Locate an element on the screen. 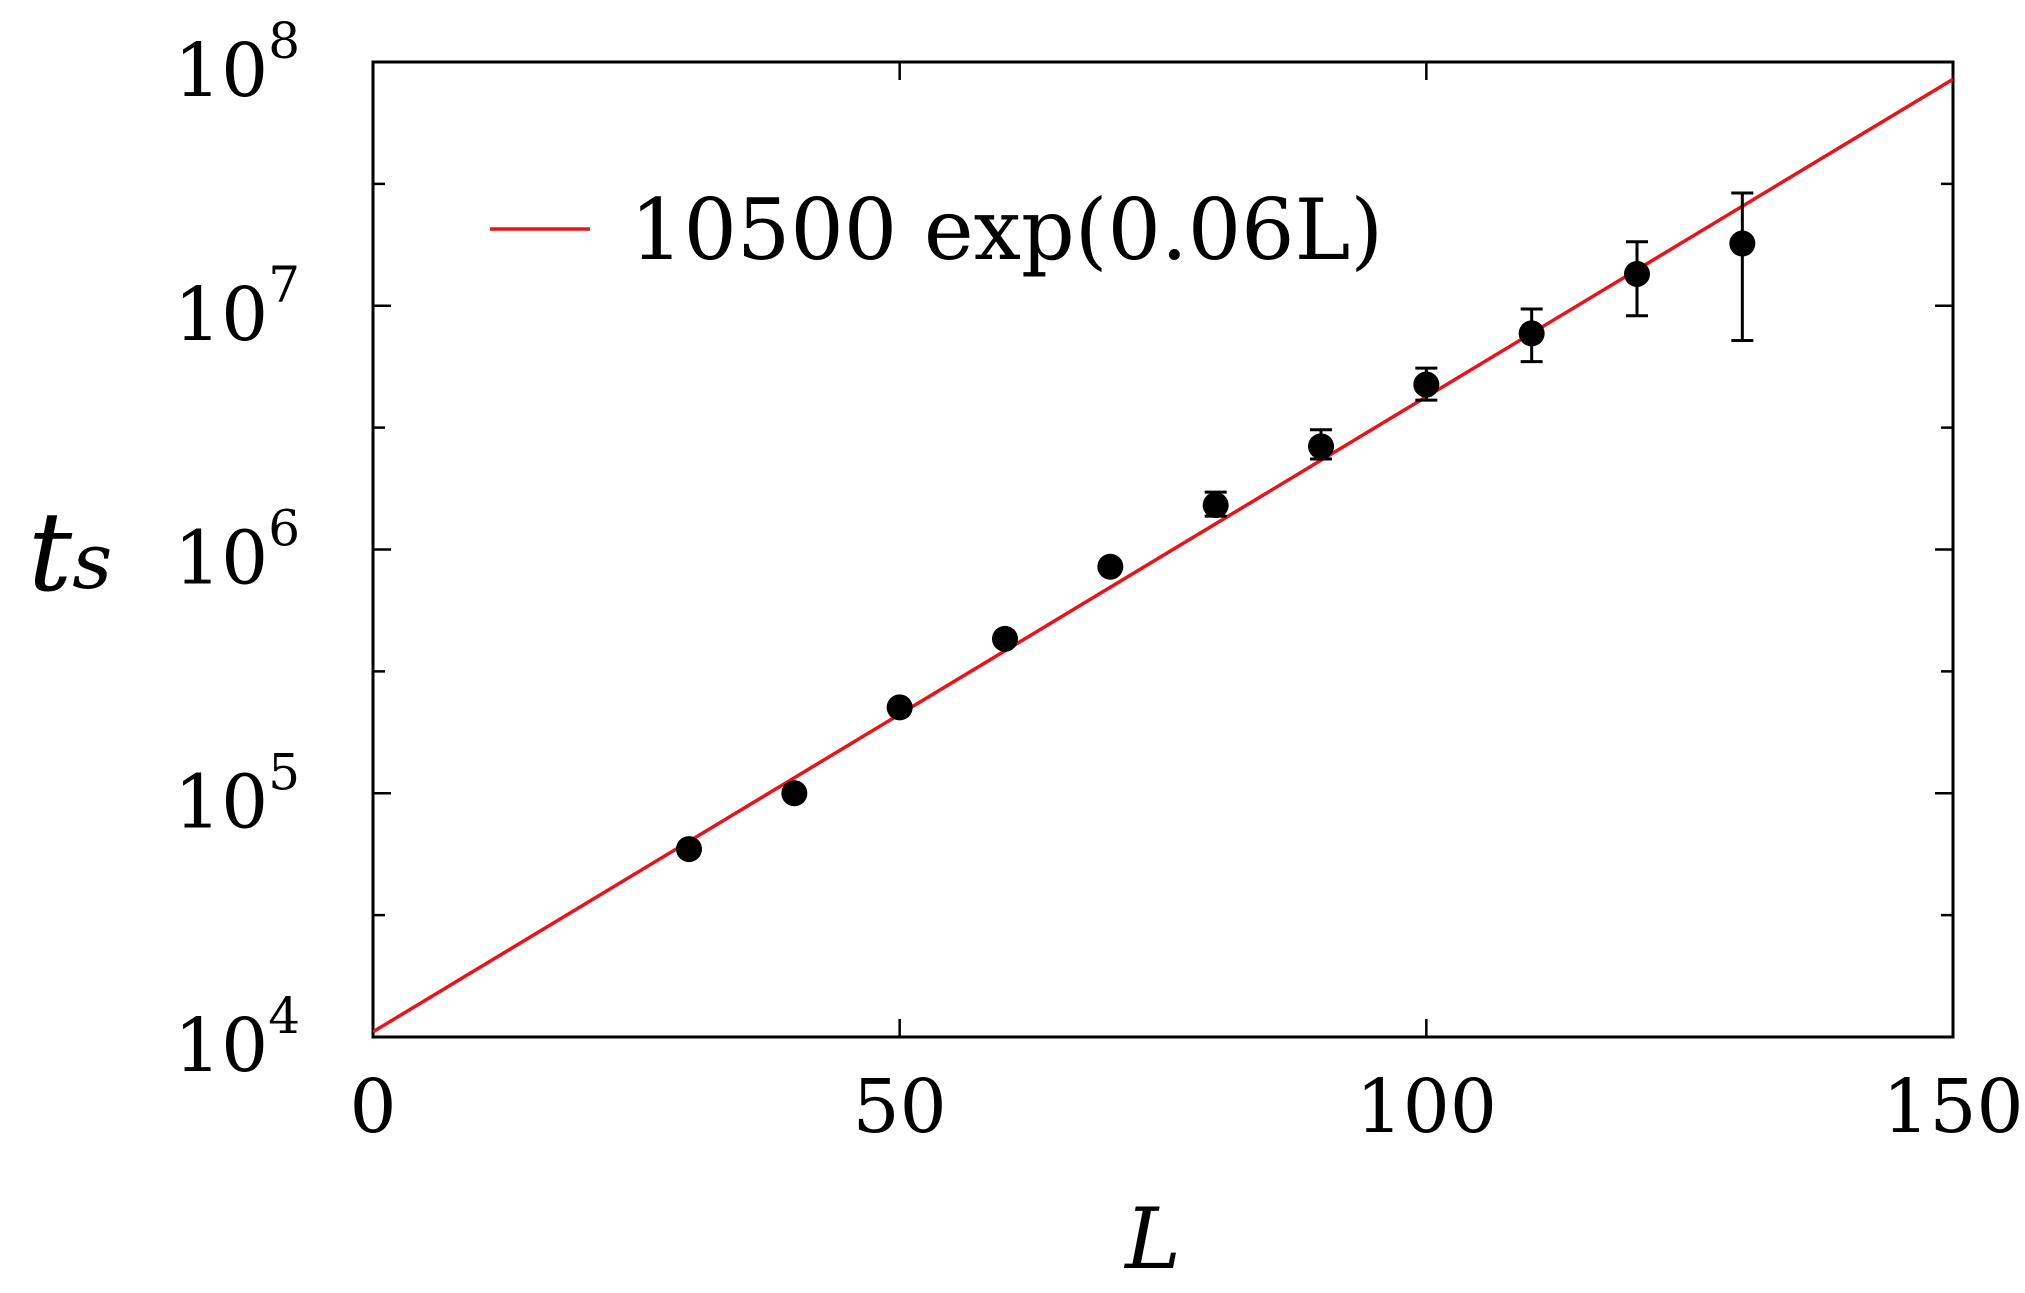 Image resolution: width=2025 pixels, height=1293 pixels. legend-label: 10500 exp(0.06L) is located at coordinates (1006, 230).